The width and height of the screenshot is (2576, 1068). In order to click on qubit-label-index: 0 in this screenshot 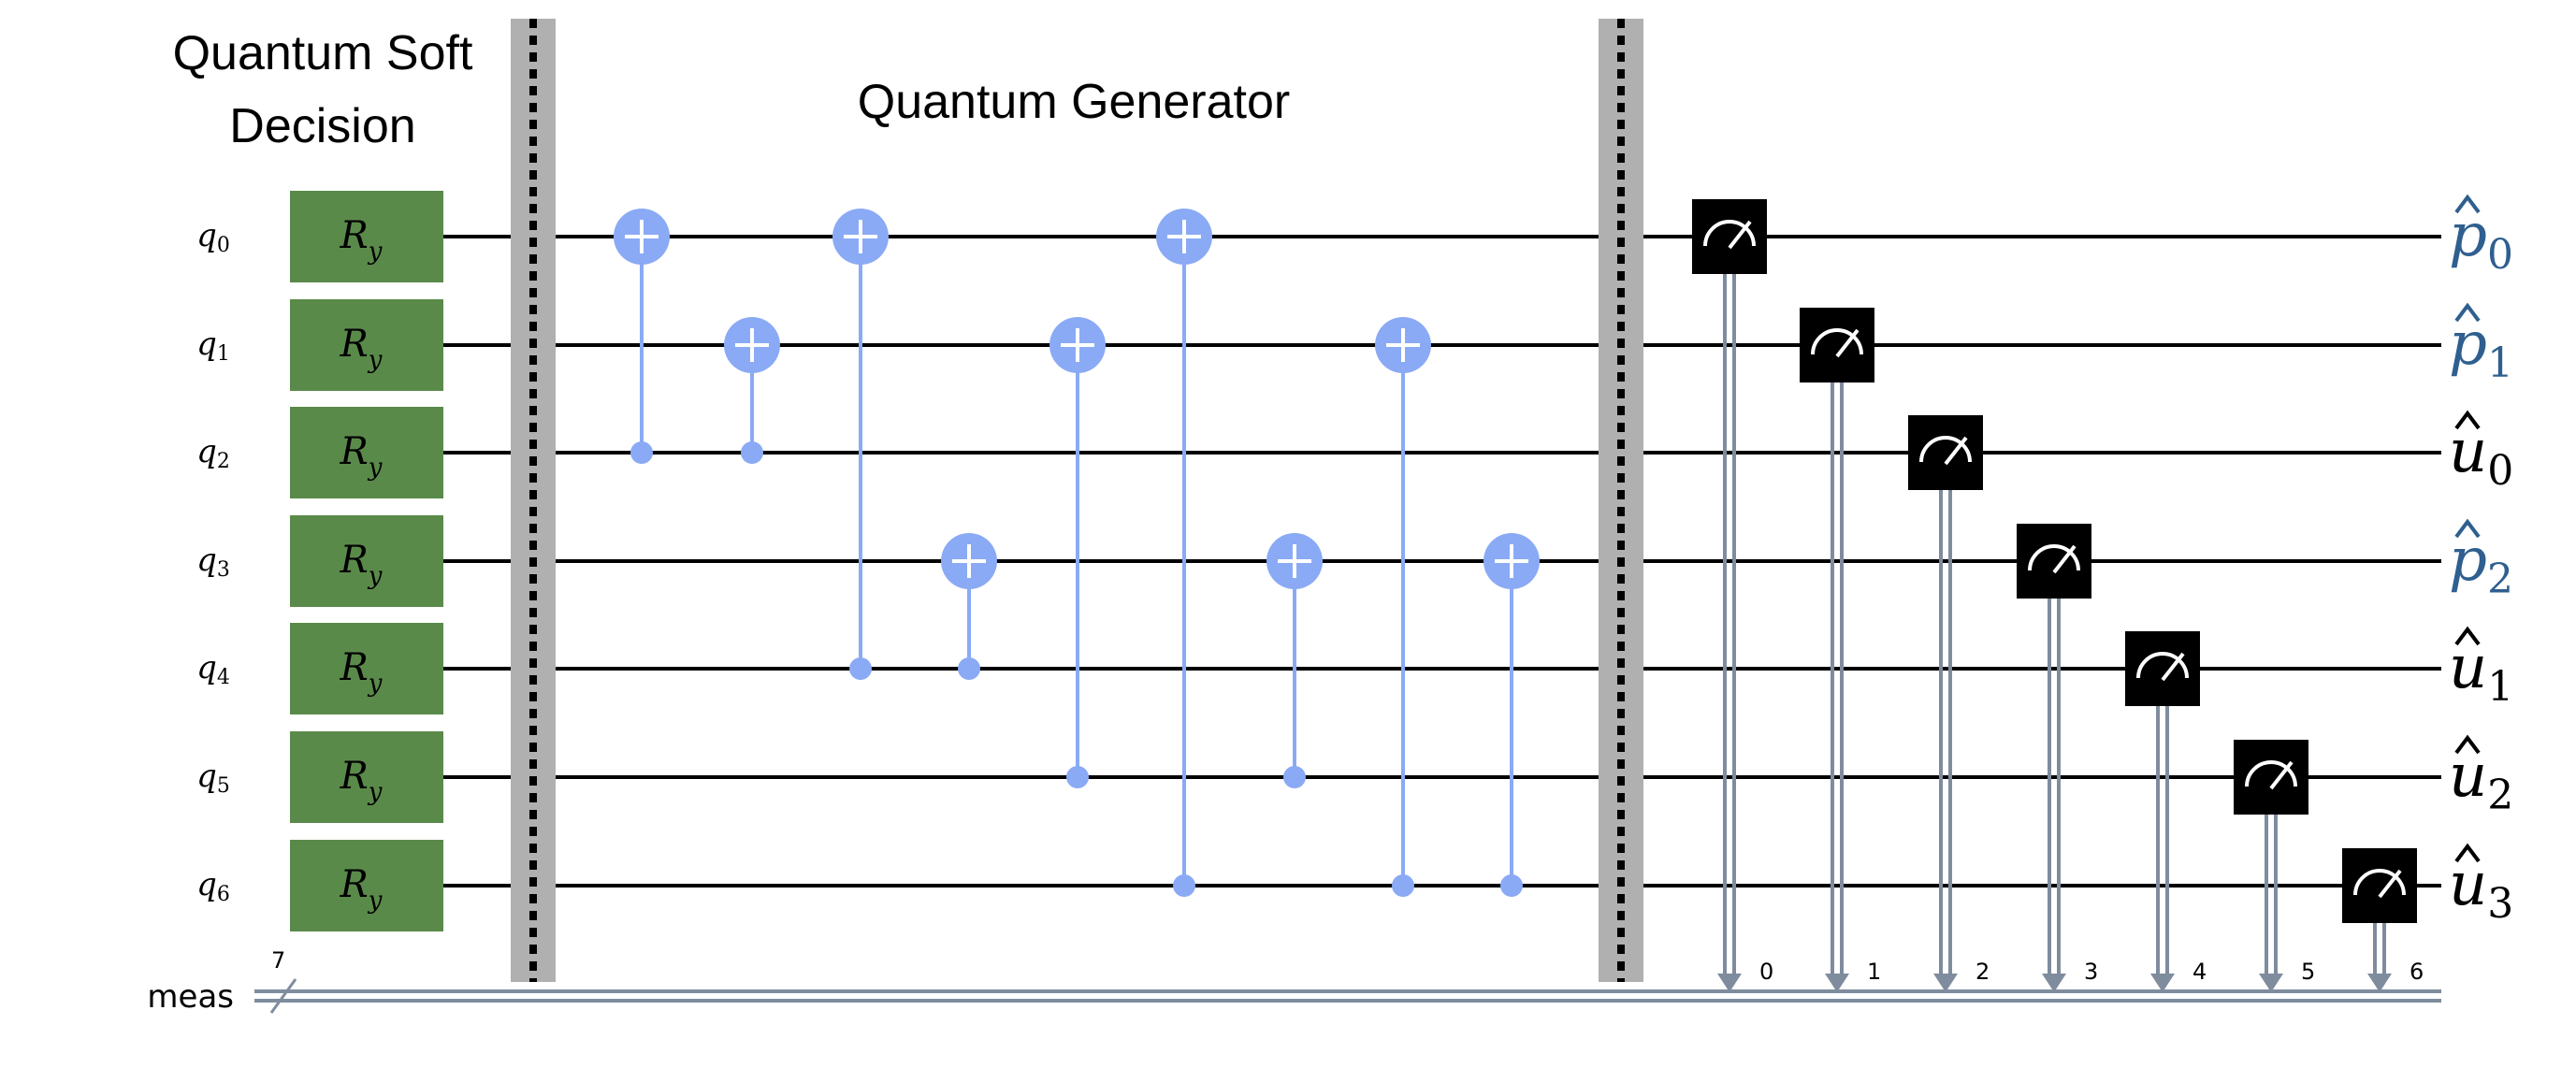, I will do `click(223, 245)`.